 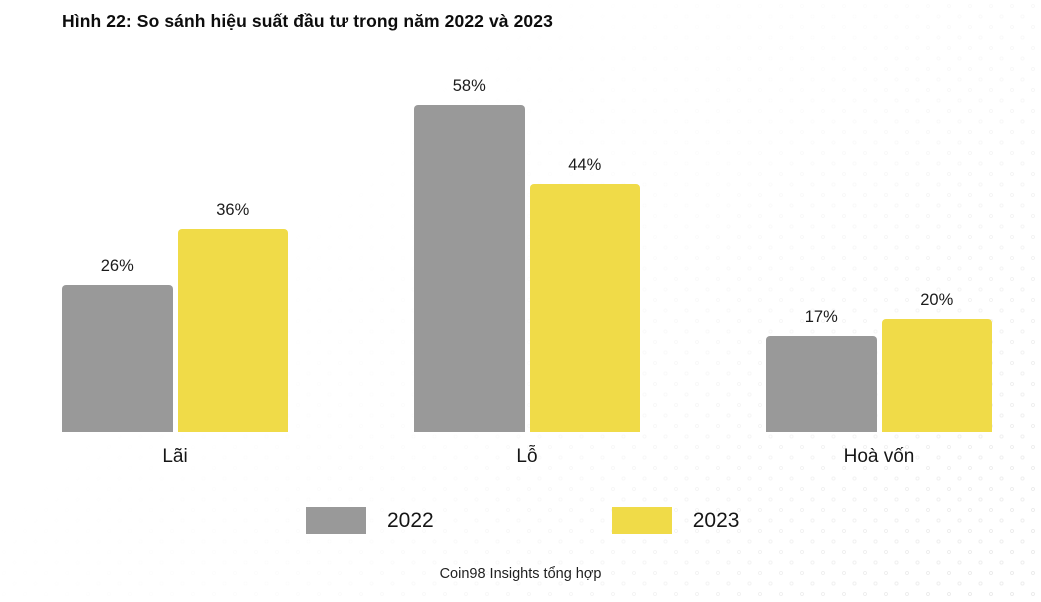 What do you see at coordinates (584, 308) in the screenshot?
I see `bar-2023-lo` at bounding box center [584, 308].